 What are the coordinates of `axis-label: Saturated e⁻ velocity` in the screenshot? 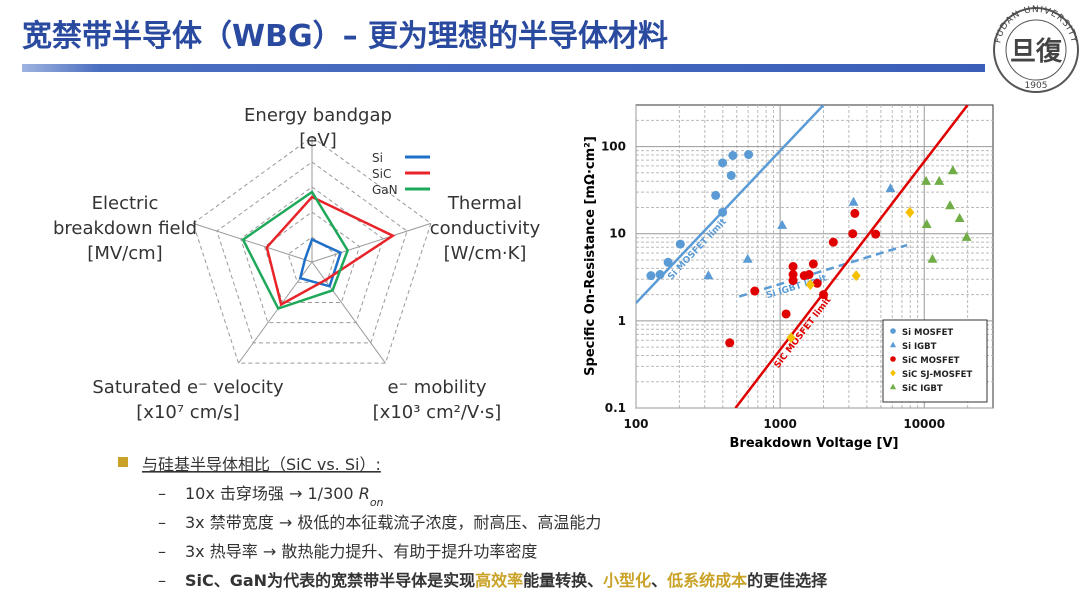 It's located at (188, 387).